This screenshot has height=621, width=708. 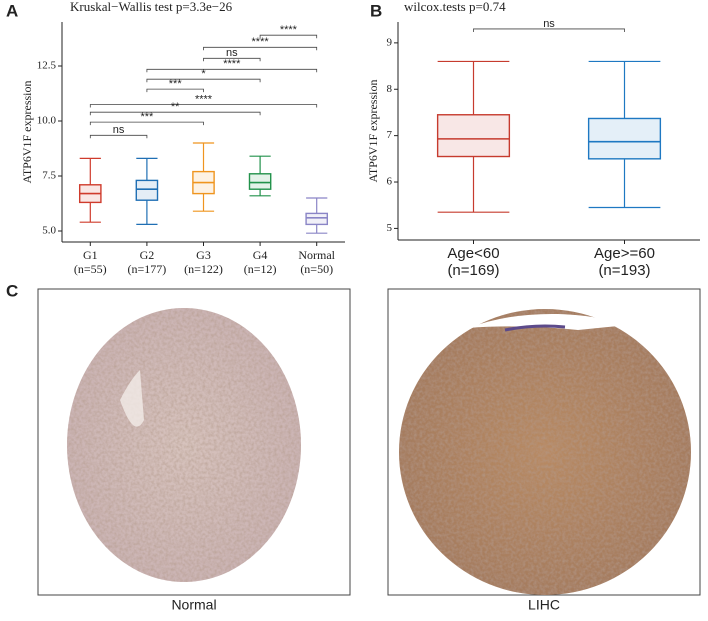 I want to click on y-tick-label: 5, so click(x=390, y=228).